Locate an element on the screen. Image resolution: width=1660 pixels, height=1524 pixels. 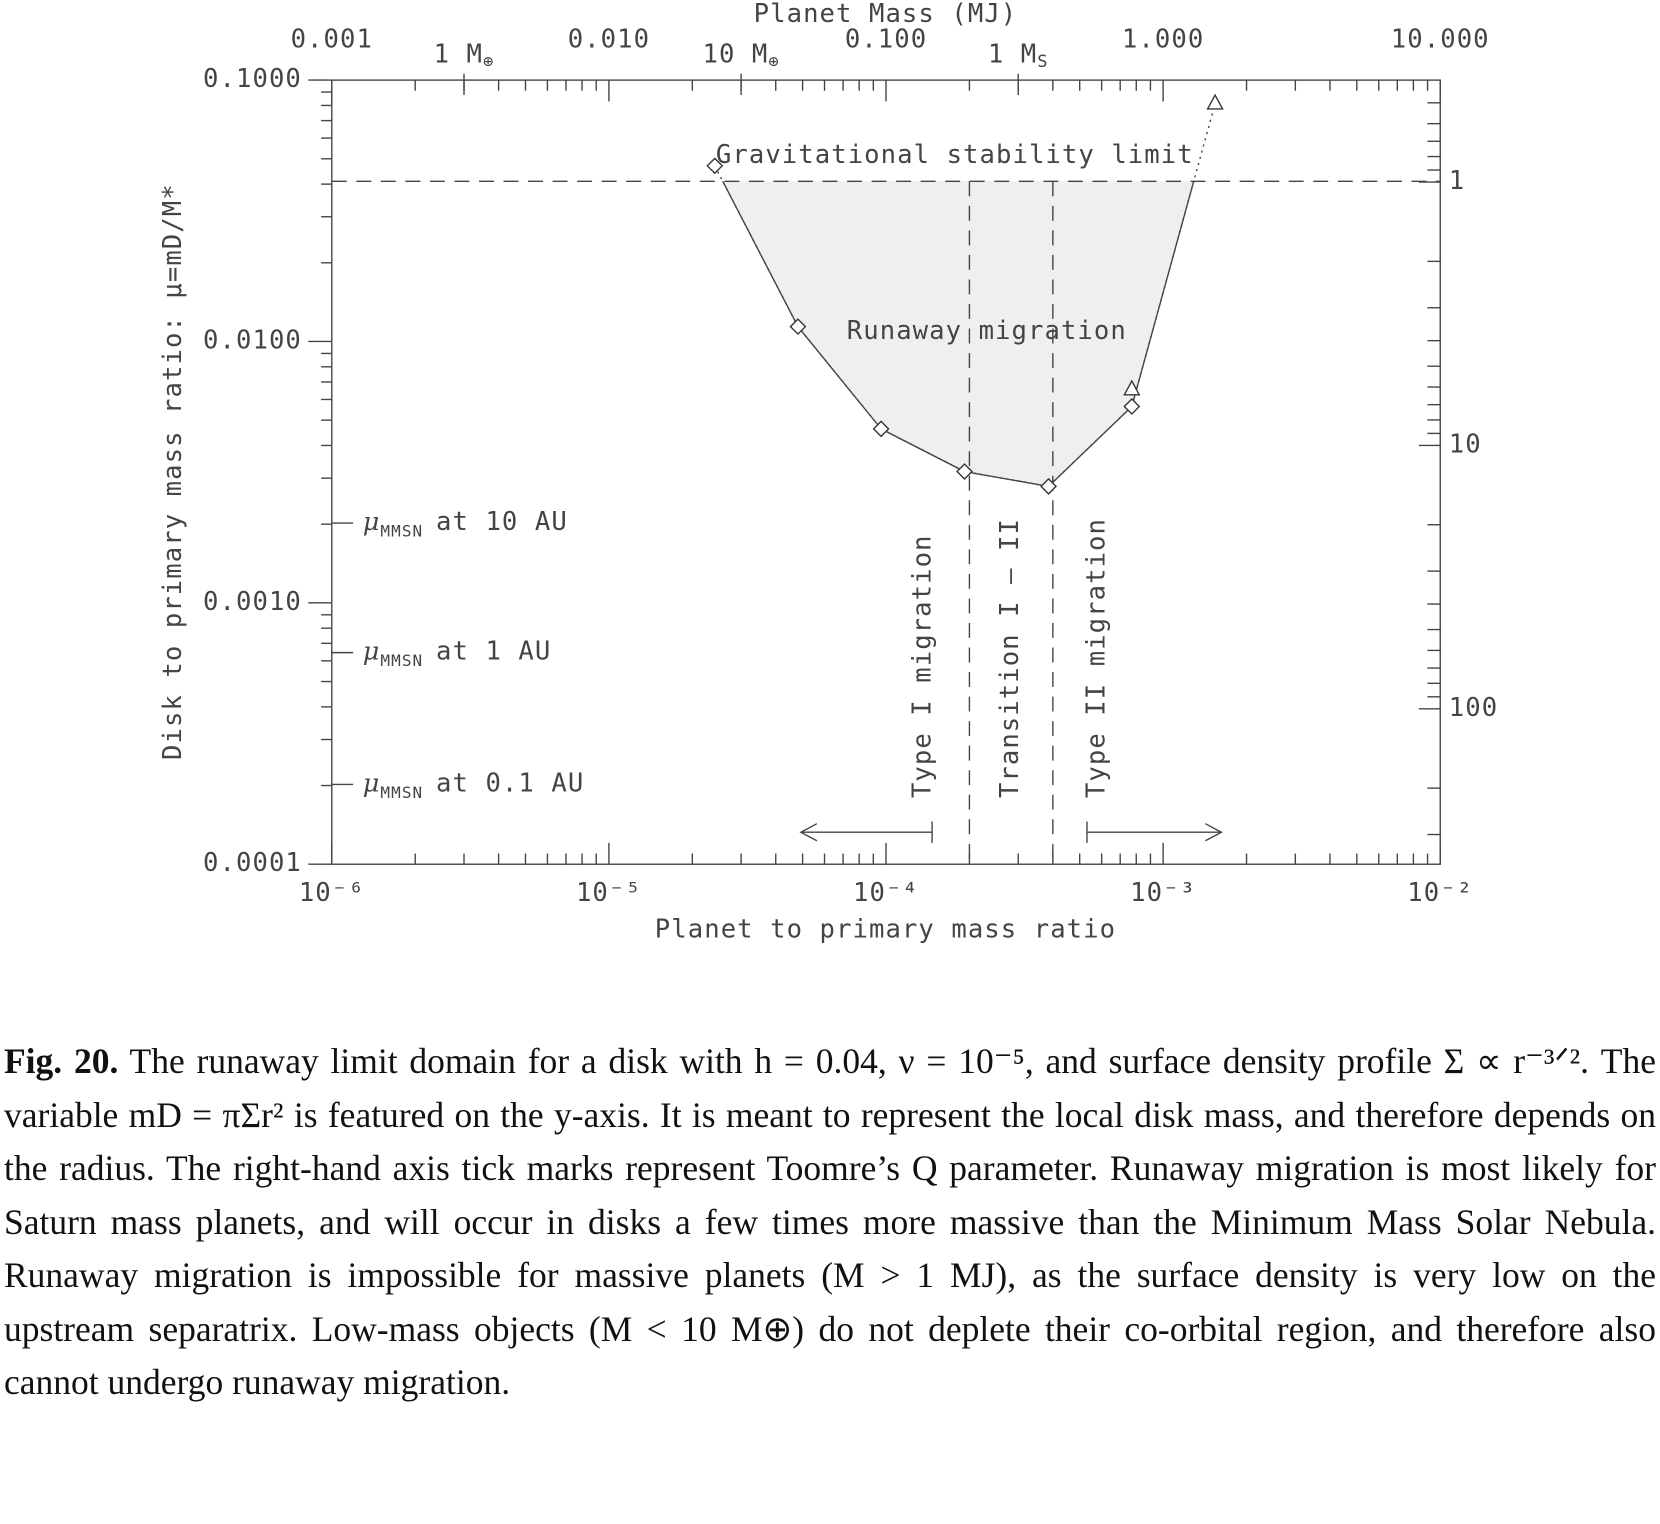
y-tick-label: 0.0100 is located at coordinates (252, 340).